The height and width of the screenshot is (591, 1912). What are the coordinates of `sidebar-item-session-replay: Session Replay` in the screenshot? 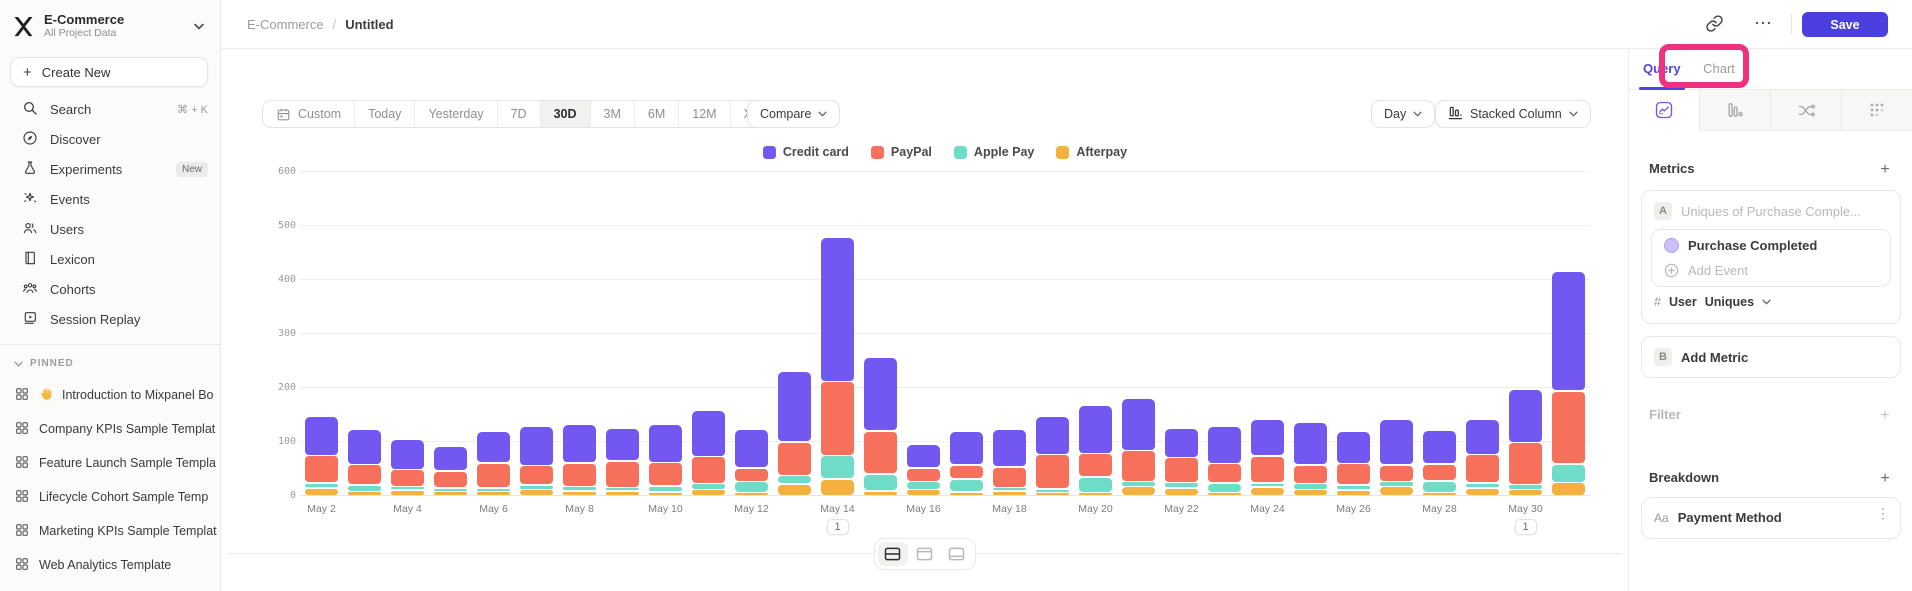 It's located at (110, 319).